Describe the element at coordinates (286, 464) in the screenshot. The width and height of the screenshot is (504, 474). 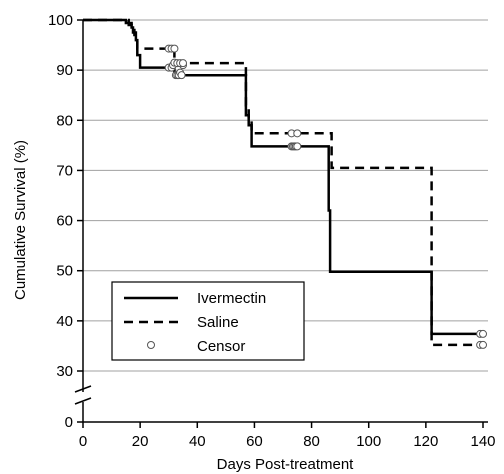
I see `x-axis-label: Days Post-treatment` at that location.